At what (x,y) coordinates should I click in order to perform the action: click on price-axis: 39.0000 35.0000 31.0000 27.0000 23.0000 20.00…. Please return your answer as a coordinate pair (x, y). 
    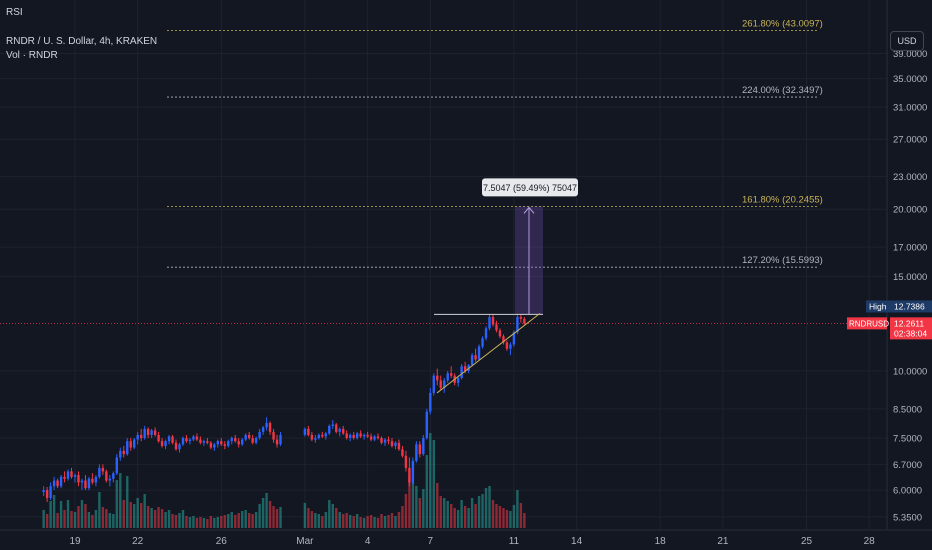
    Looking at the image, I should click on (910, 286).